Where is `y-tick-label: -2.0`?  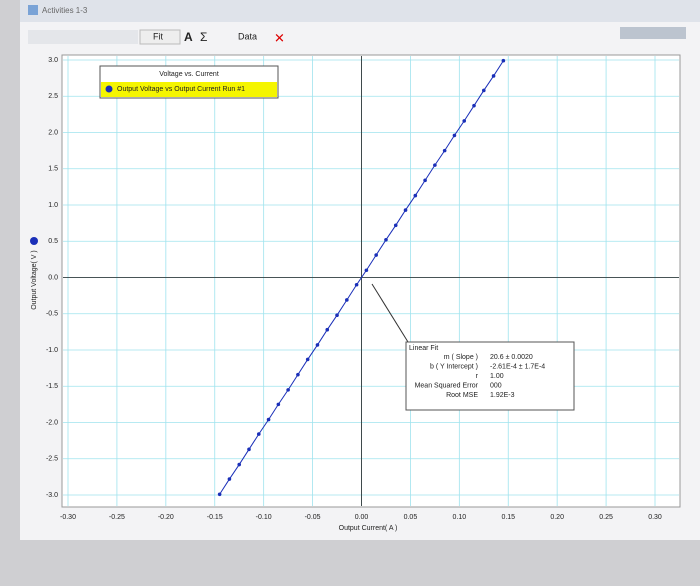
y-tick-label: -2.0 is located at coordinates (52, 422).